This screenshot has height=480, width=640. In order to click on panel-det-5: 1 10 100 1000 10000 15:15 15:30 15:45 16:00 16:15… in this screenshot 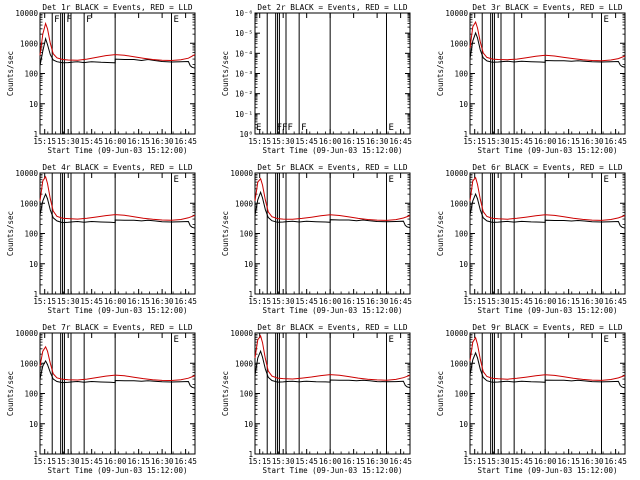, I will do `click(316, 239)`.